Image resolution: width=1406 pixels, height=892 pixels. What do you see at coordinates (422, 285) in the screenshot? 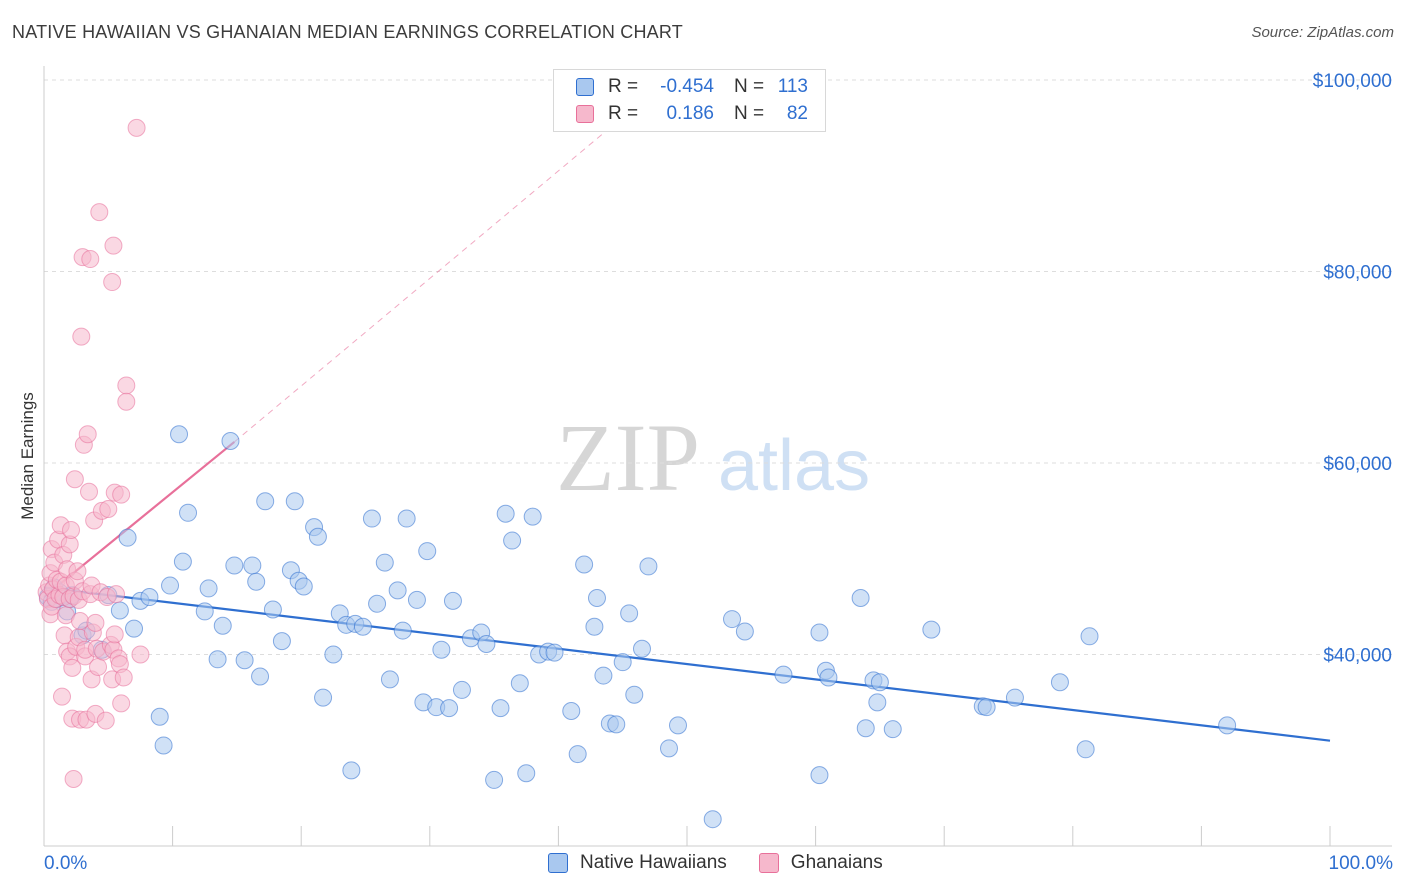
I see `ghanaian-trend-extension` at bounding box center [422, 285].